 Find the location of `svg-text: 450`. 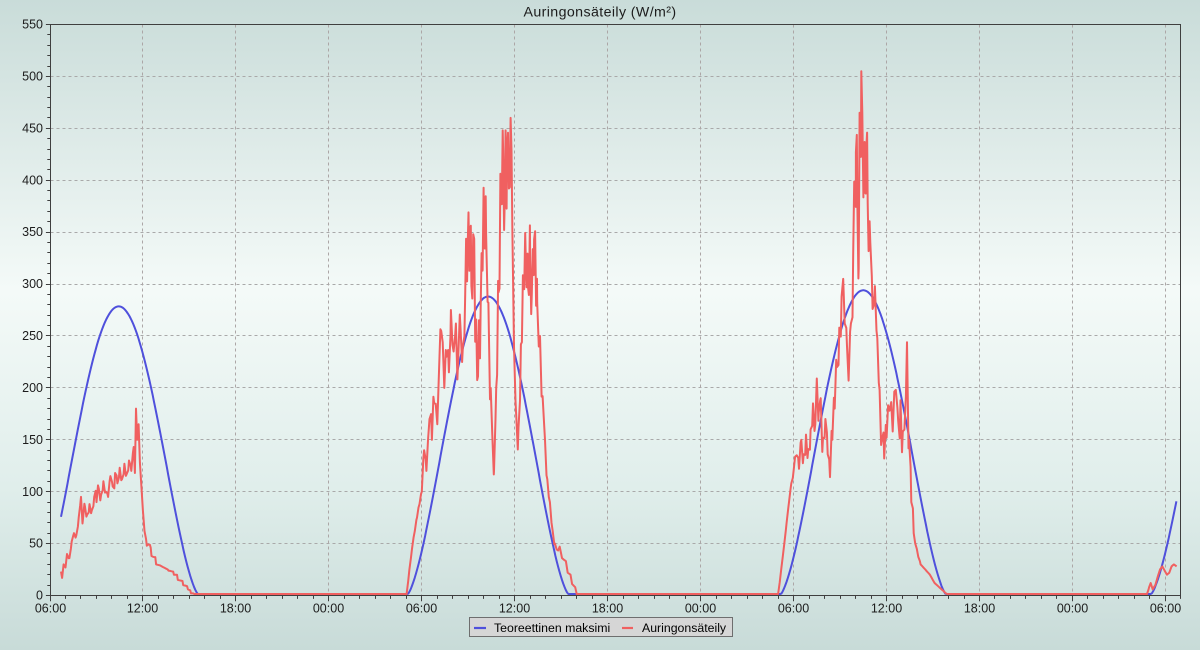

svg-text: 450 is located at coordinates (32, 128).